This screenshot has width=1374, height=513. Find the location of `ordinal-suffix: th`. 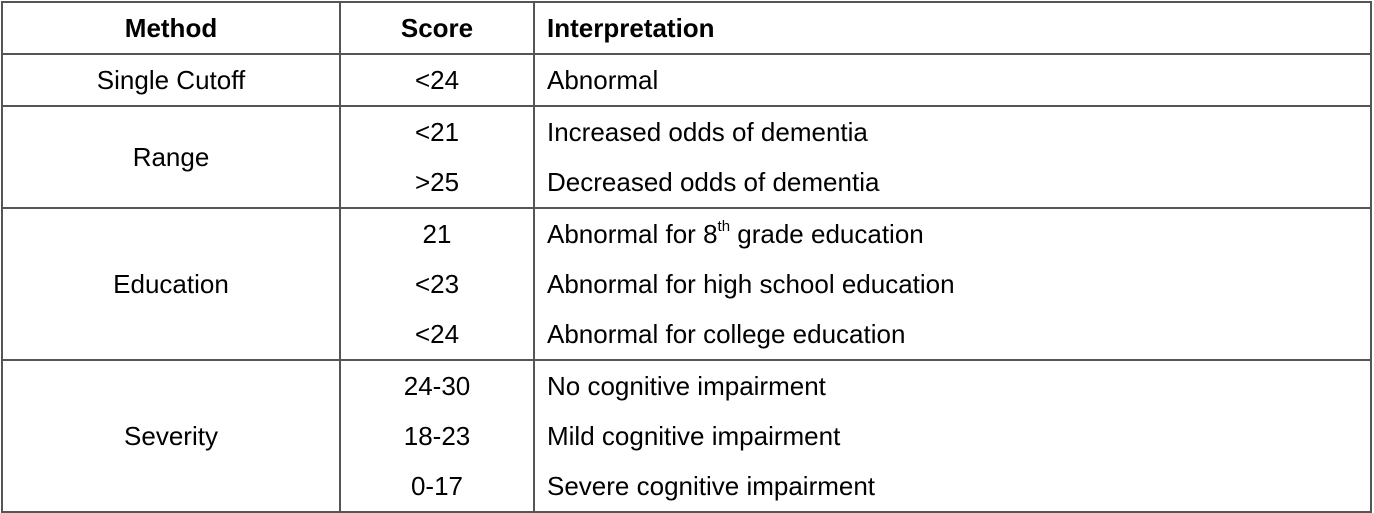

ordinal-suffix: th is located at coordinates (724, 226).